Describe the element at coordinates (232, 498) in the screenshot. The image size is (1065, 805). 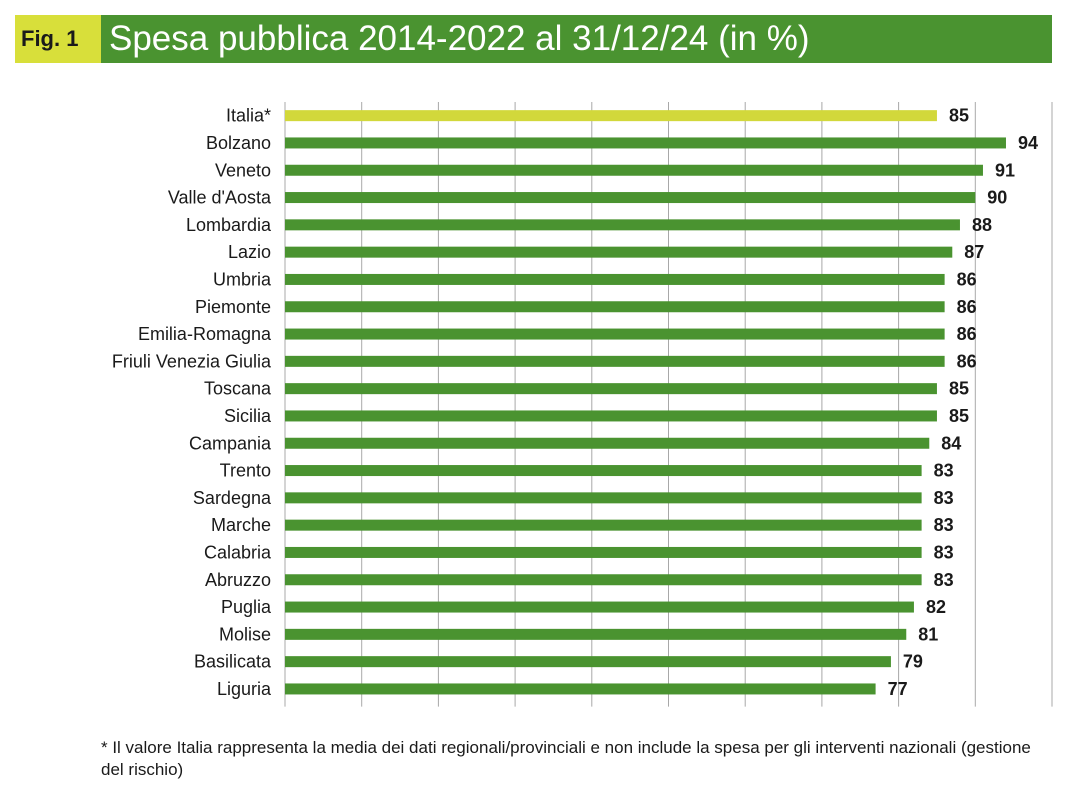
I see `category-label: Sardegna` at that location.